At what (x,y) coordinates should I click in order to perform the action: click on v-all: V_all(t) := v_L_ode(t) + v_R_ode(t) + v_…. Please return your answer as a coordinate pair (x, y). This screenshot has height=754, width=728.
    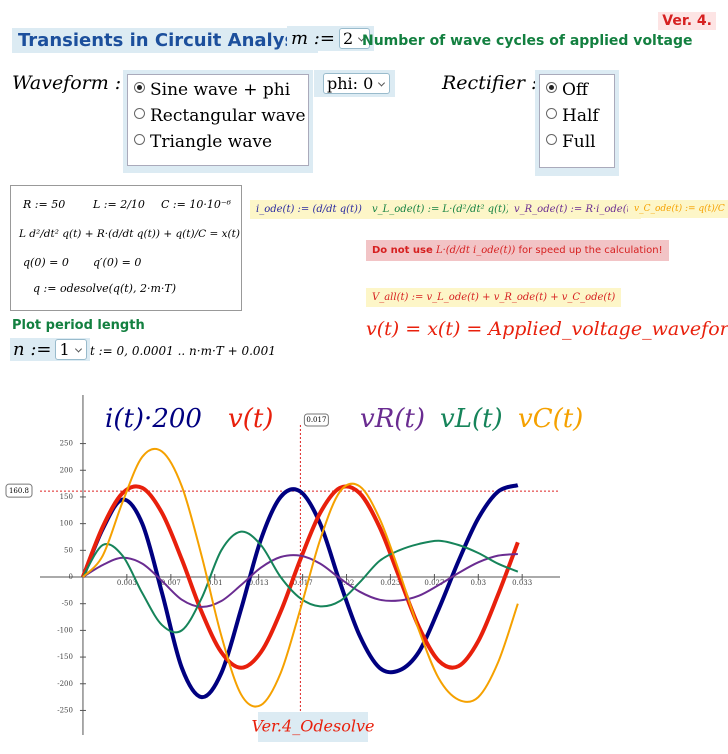
    Looking at the image, I should click on (494, 297).